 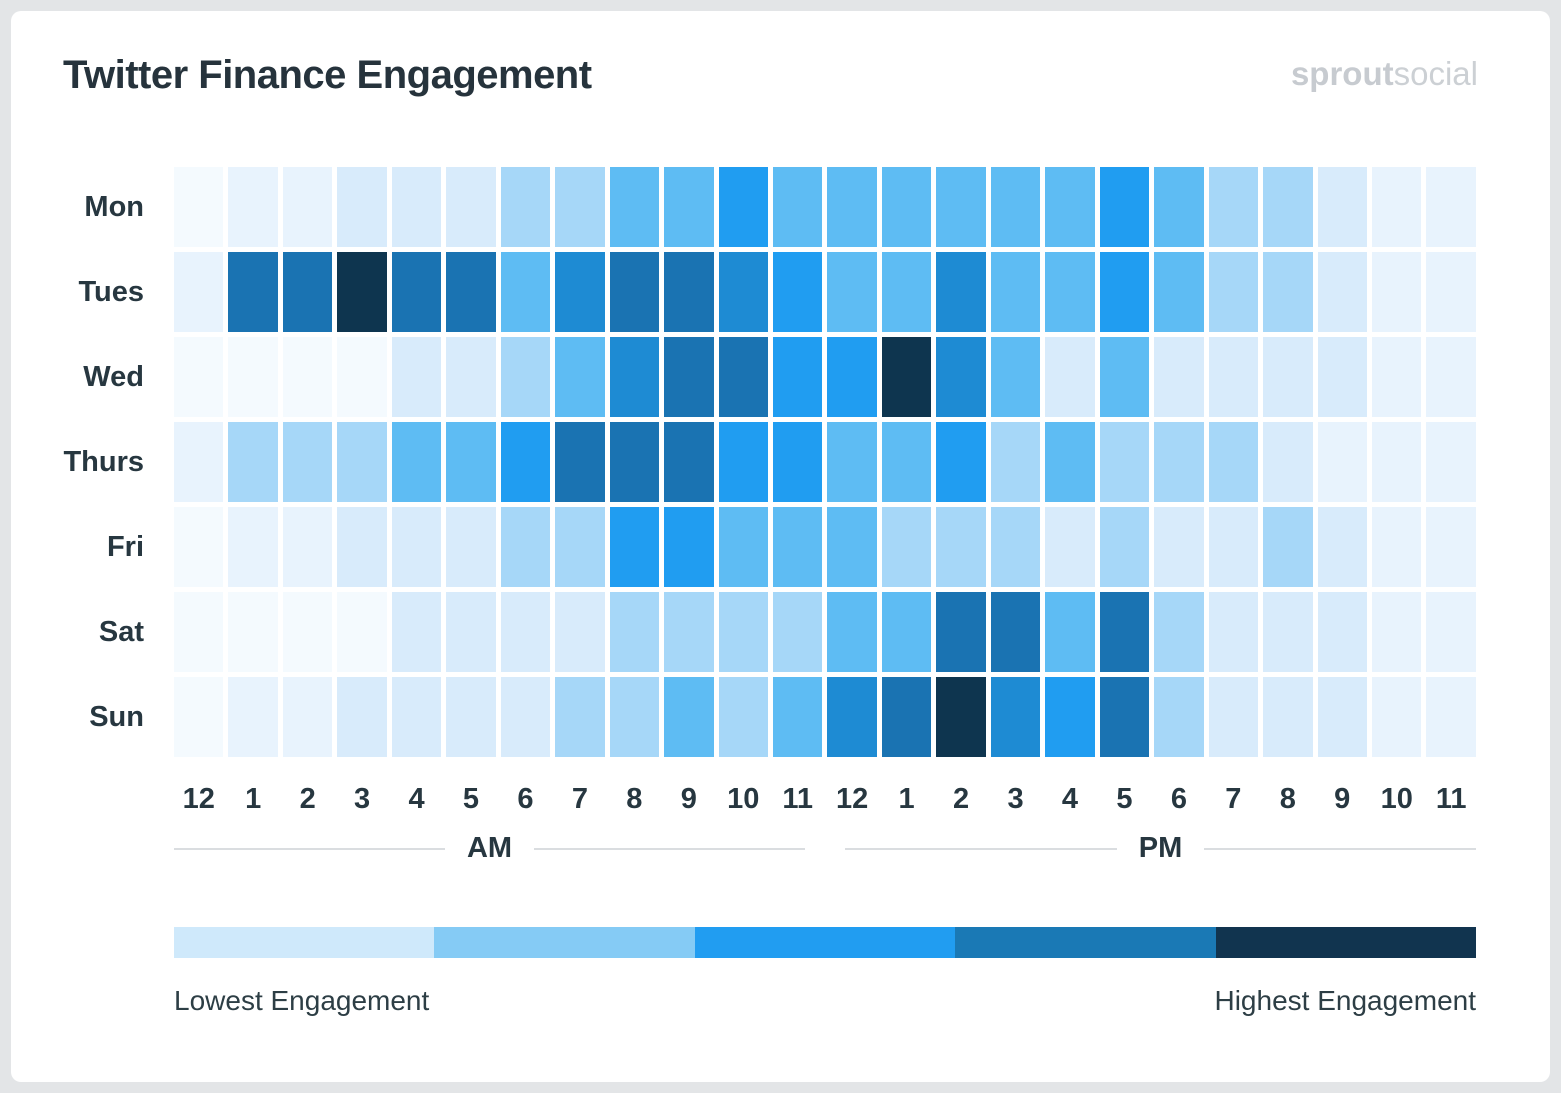 What do you see at coordinates (489, 848) in the screenshot?
I see `am-label: AM` at bounding box center [489, 848].